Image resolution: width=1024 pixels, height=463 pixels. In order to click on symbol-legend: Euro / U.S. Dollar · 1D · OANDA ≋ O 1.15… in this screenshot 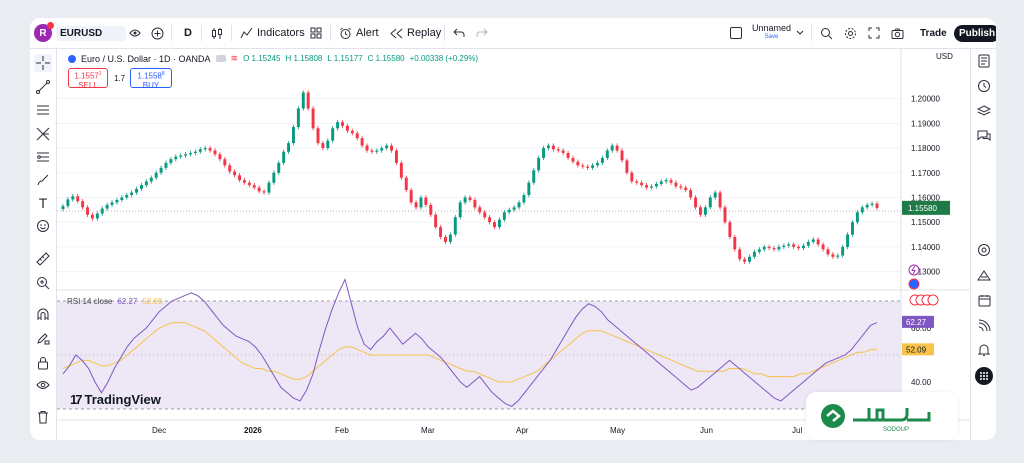, I will do `click(273, 58)`.